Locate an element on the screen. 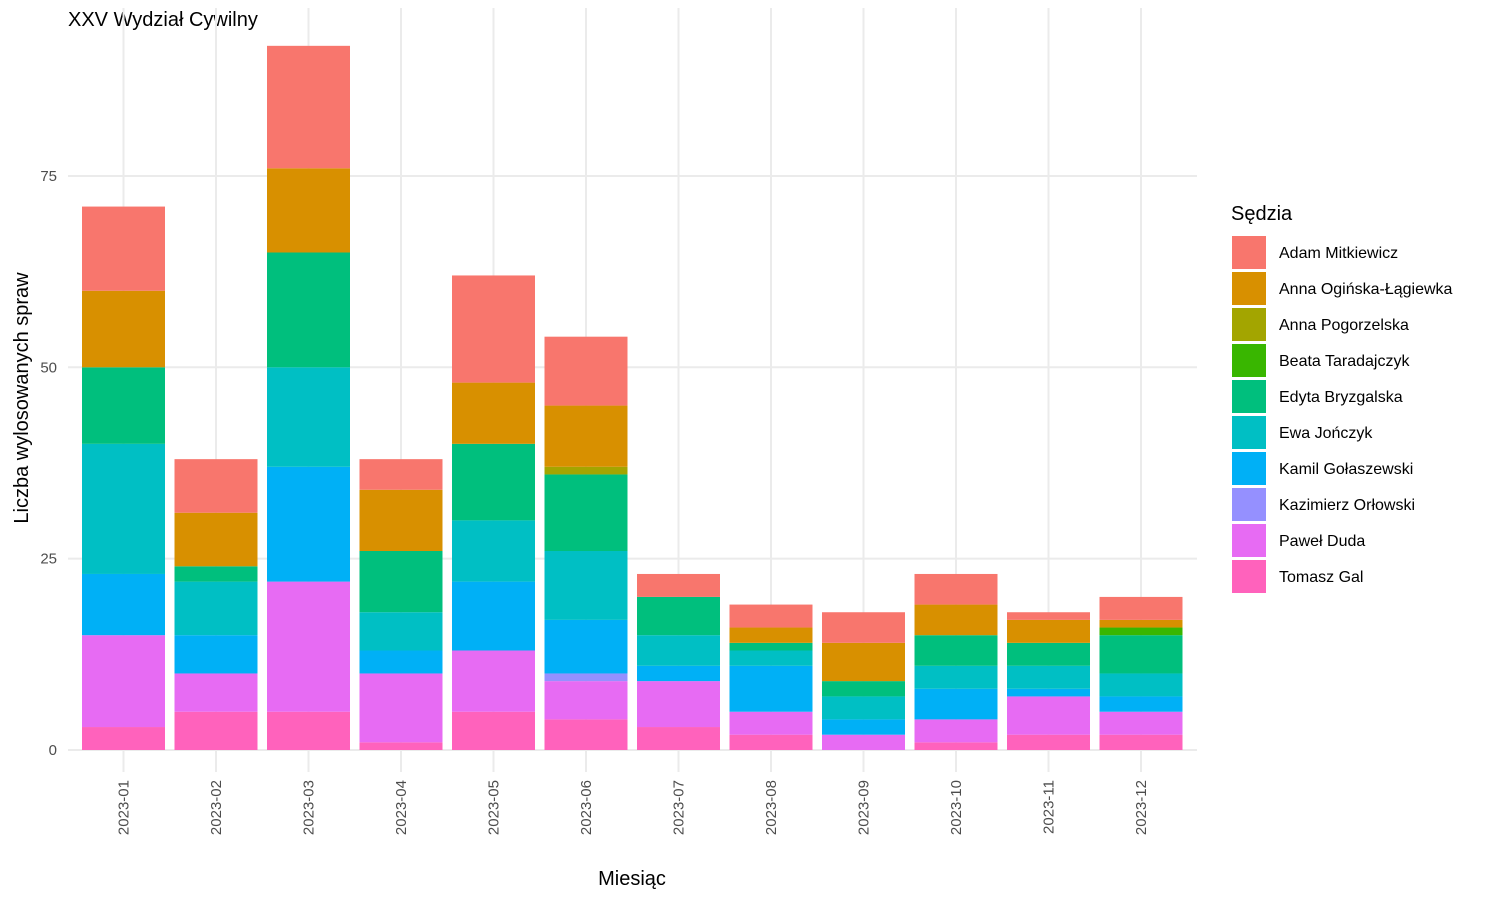  y-tick-label: 25 is located at coordinates (48, 559).